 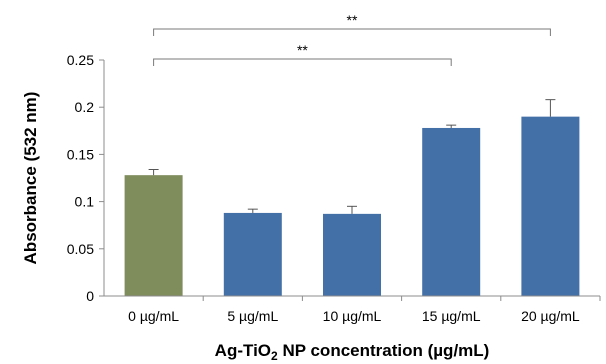 I want to click on x-tick-label: 0 µg/mL, so click(x=153, y=316).